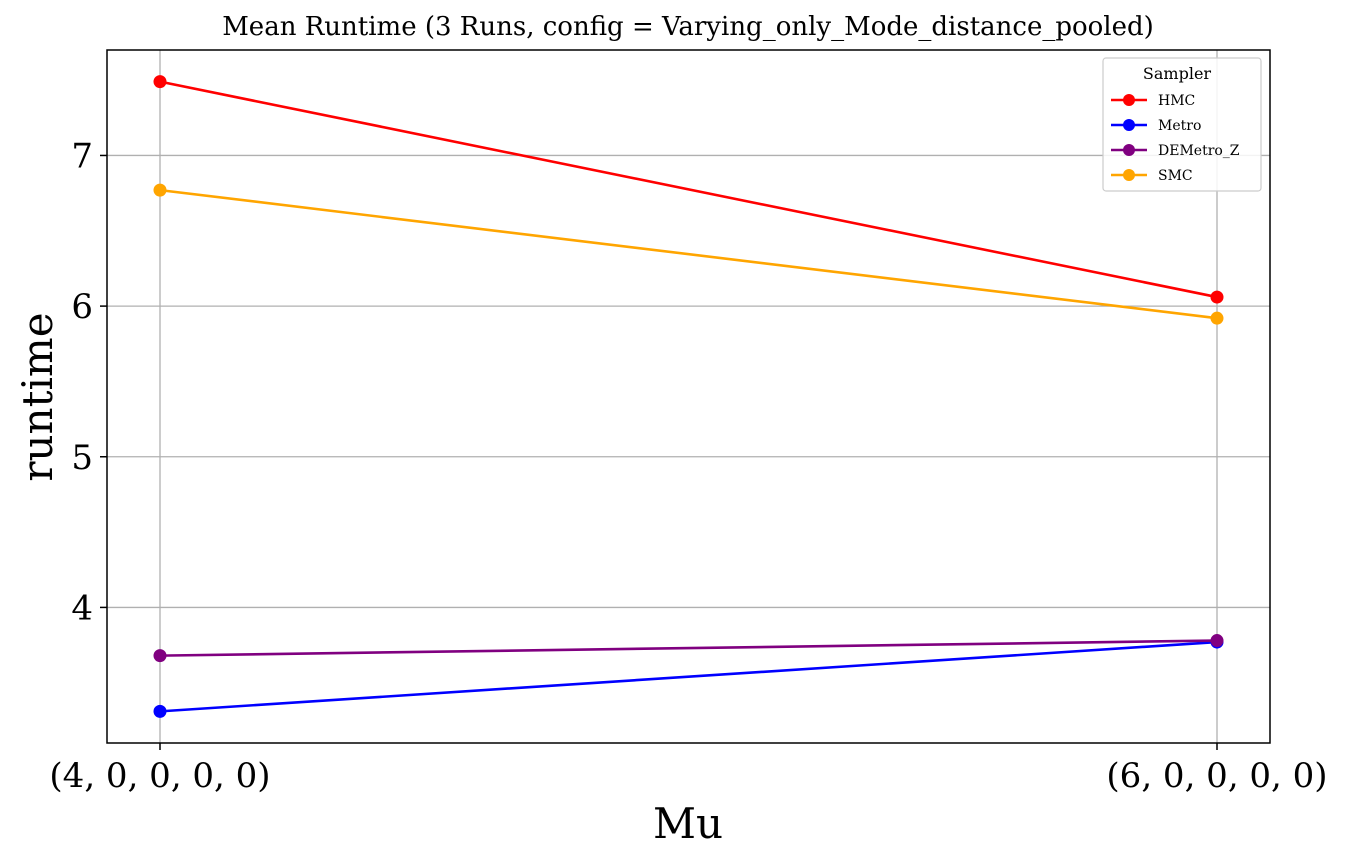 The image size is (1353, 862). What do you see at coordinates (160, 711) in the screenshot?
I see `data-point-metro` at bounding box center [160, 711].